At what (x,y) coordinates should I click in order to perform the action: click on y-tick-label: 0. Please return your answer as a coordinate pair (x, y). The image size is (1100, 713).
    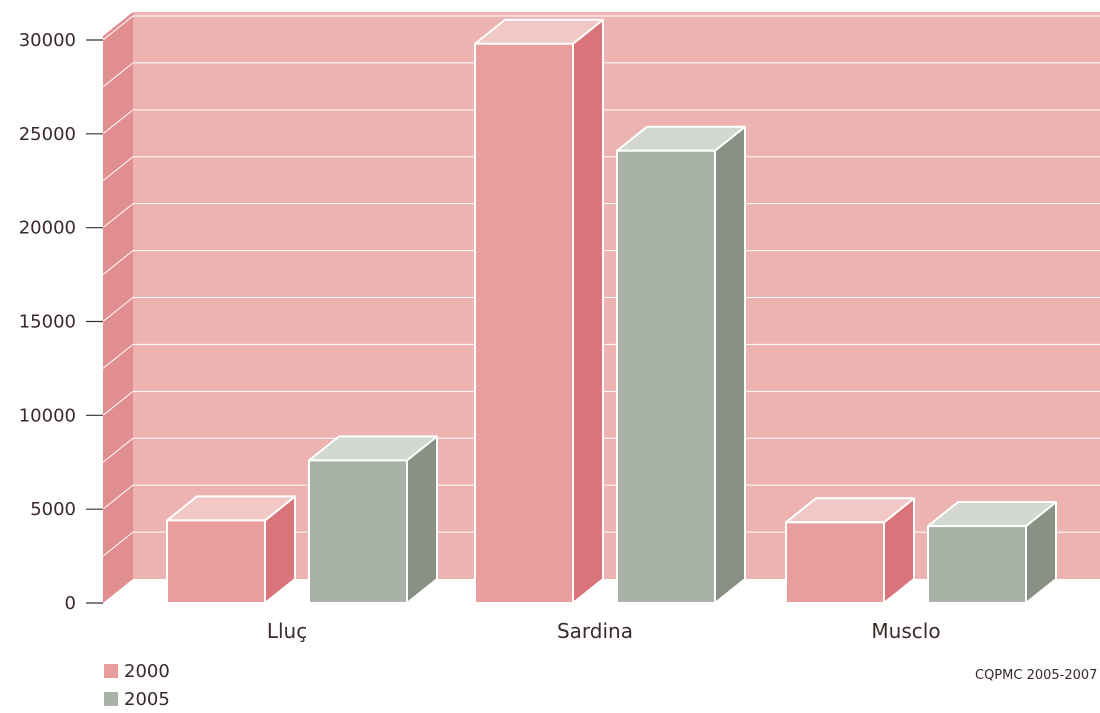
    Looking at the image, I should click on (70, 603).